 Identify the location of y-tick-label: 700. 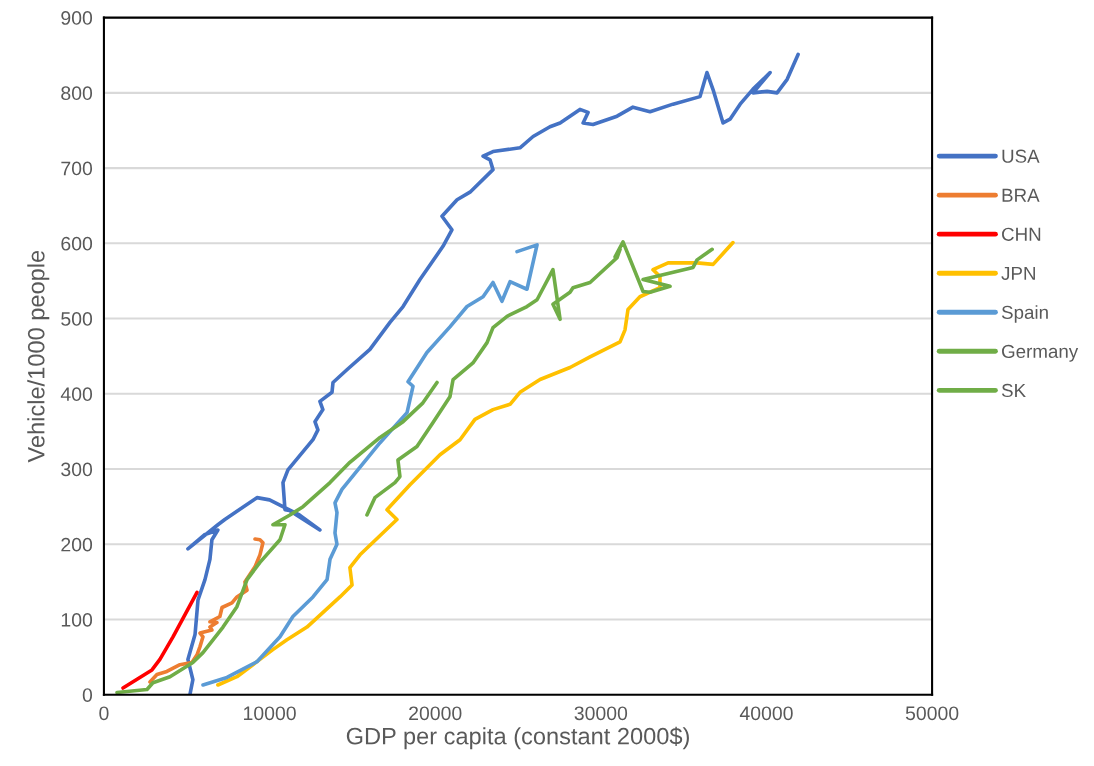
(77, 168).